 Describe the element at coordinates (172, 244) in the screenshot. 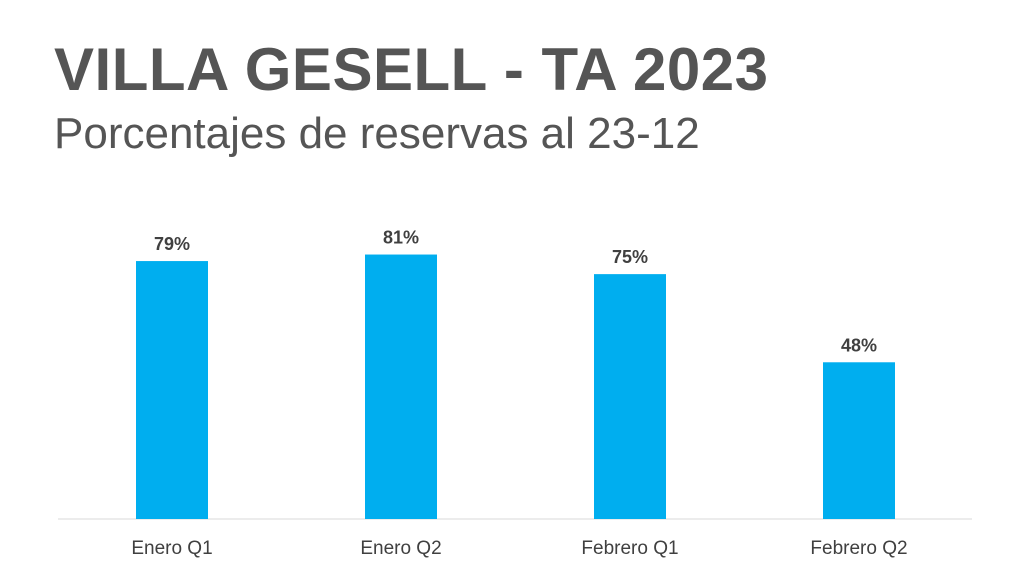

I see `data-label: 79%` at that location.